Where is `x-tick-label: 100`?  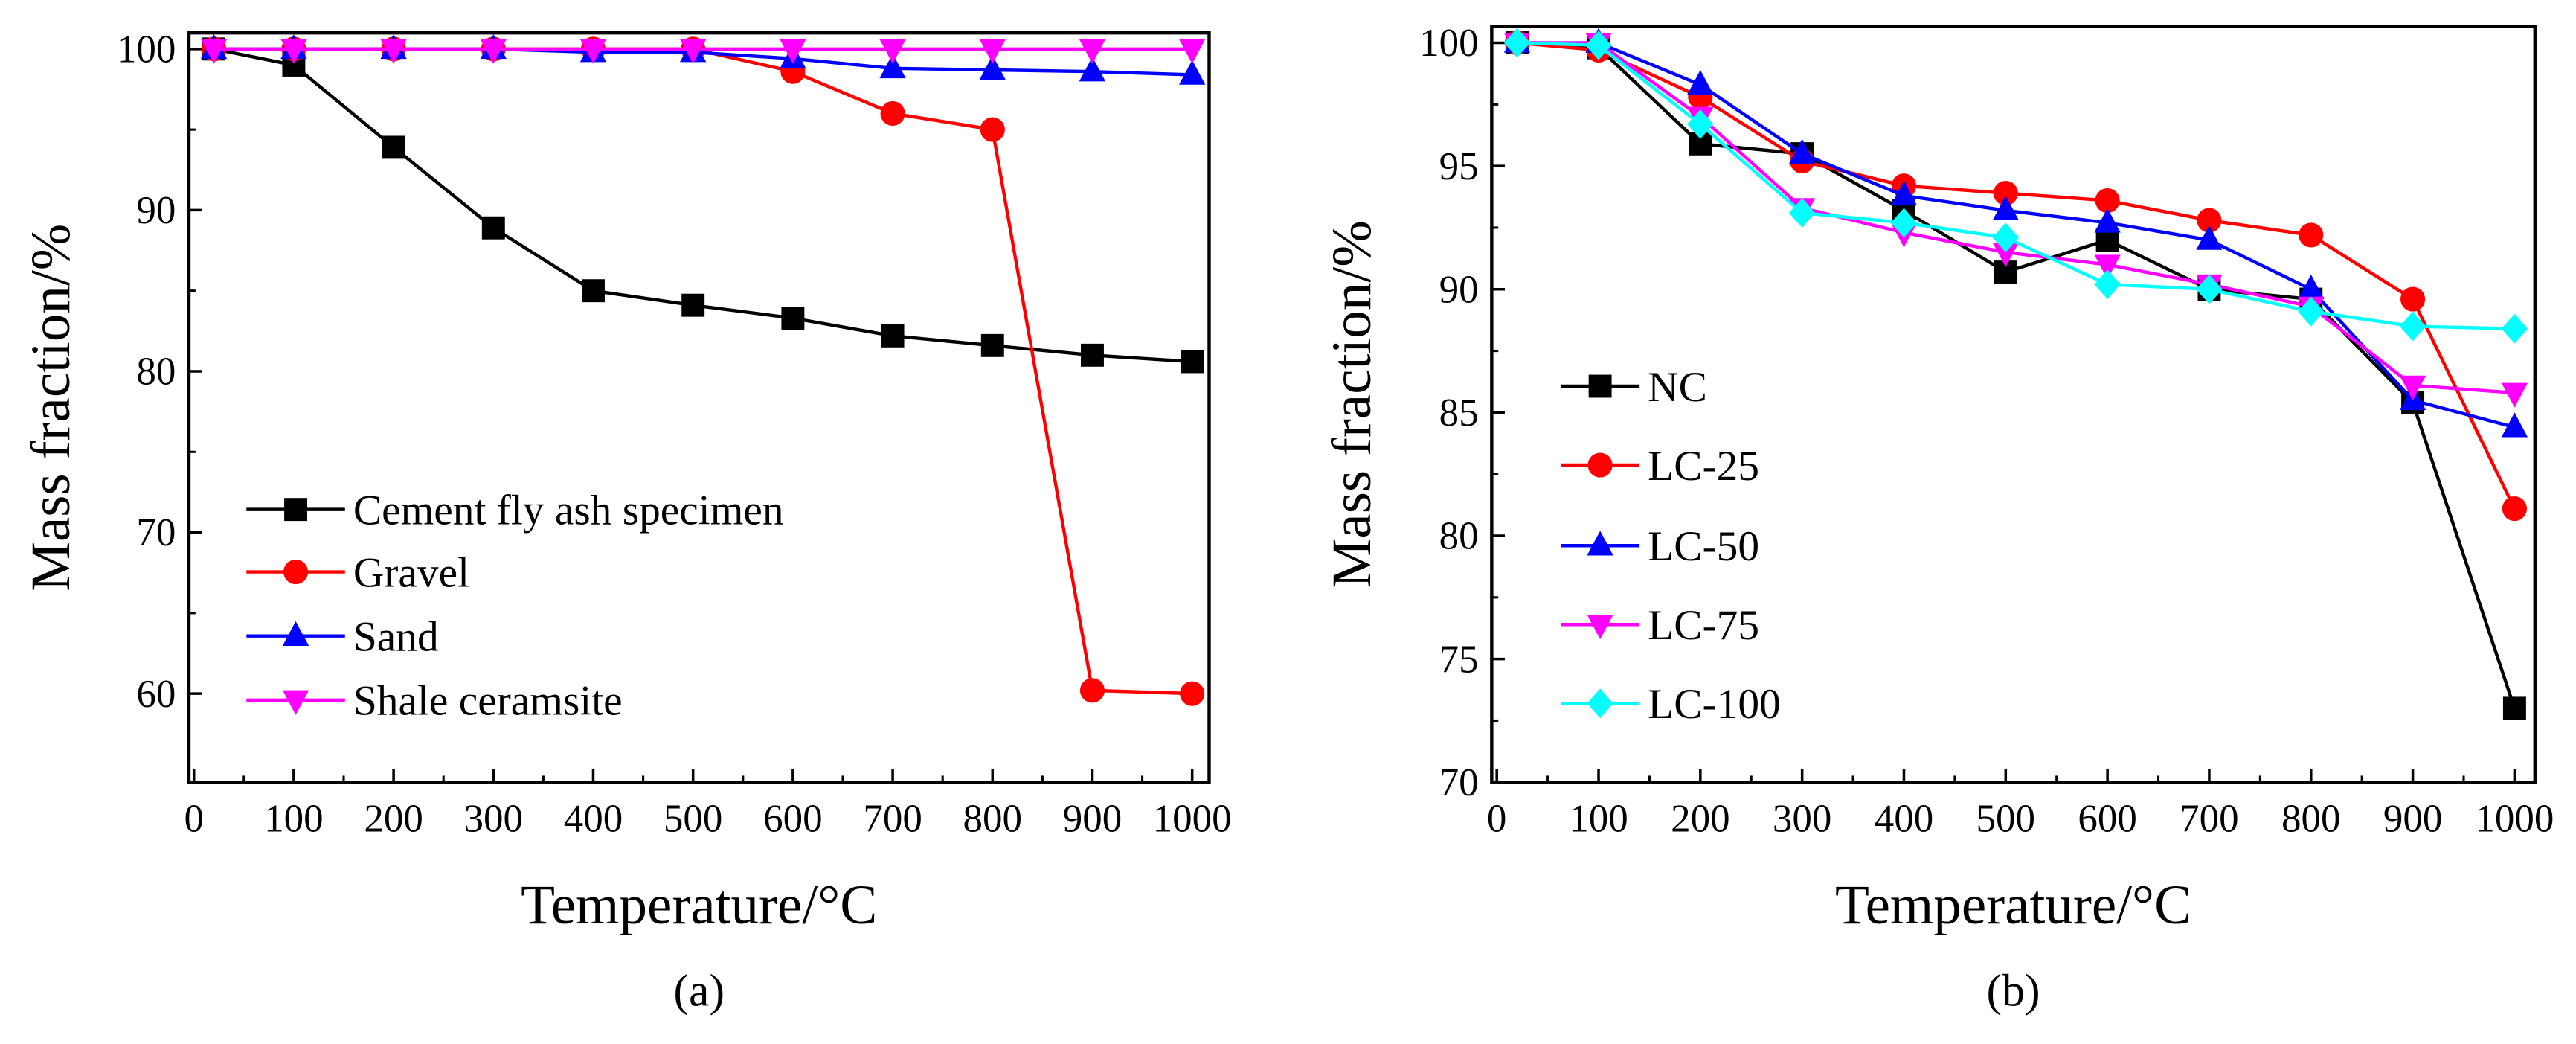
x-tick-label: 100 is located at coordinates (1598, 819).